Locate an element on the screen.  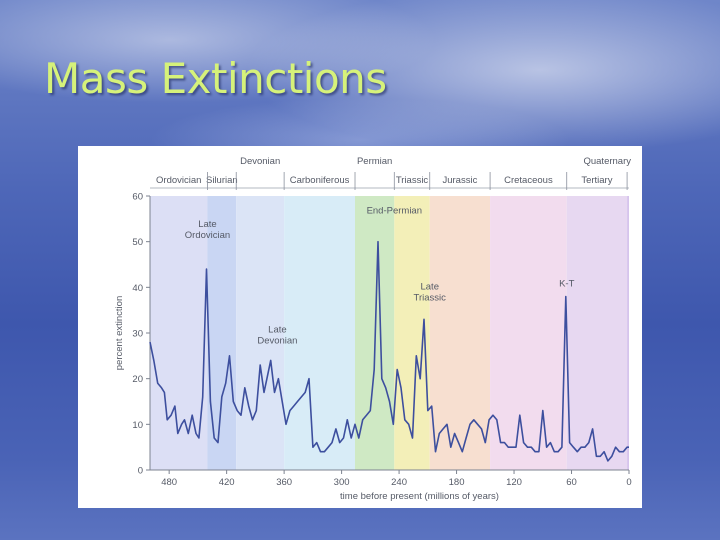
y-tick-label: 50 is located at coordinates (137, 242).